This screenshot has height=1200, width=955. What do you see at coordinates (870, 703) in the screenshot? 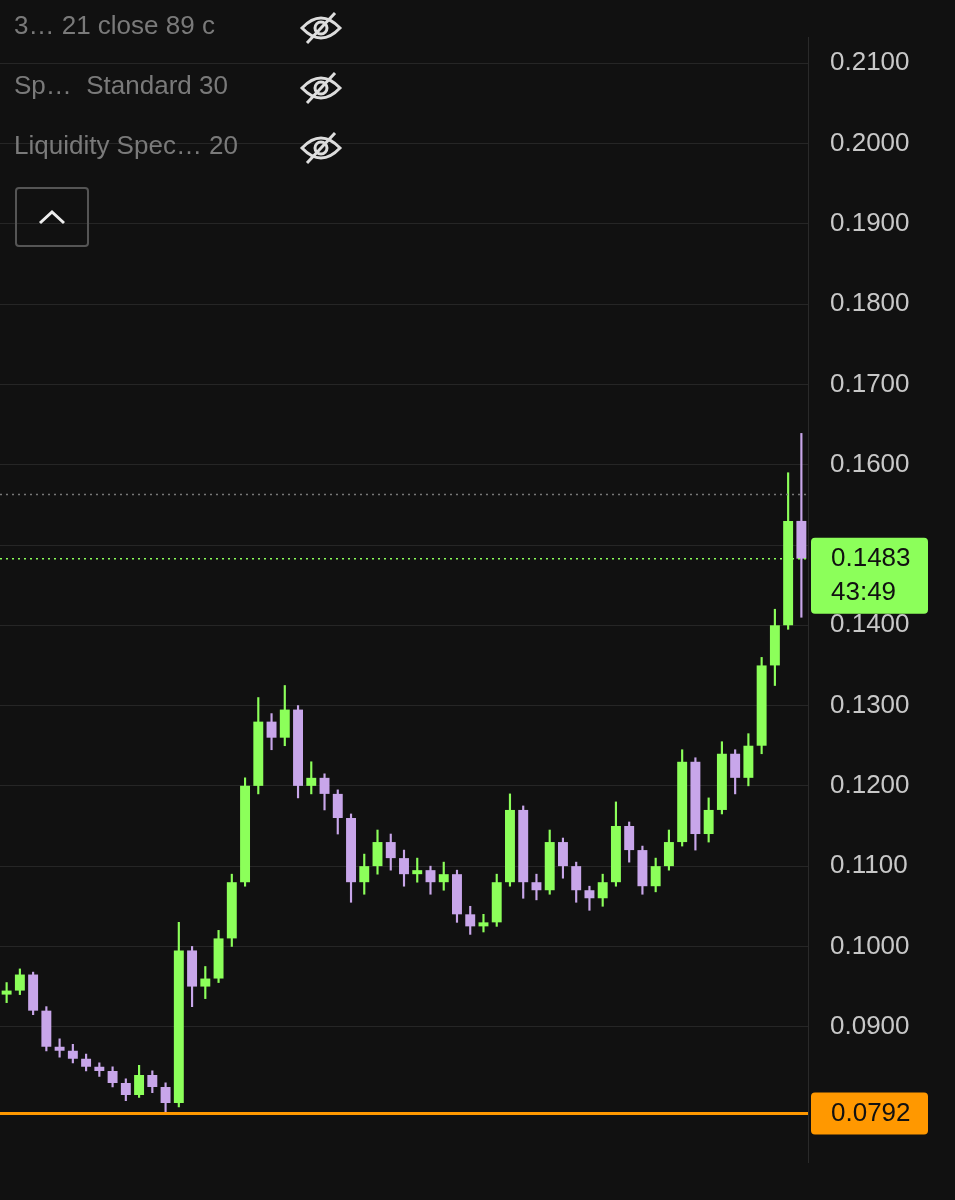
I see `y-tick-label: 0.1300` at bounding box center [870, 703].